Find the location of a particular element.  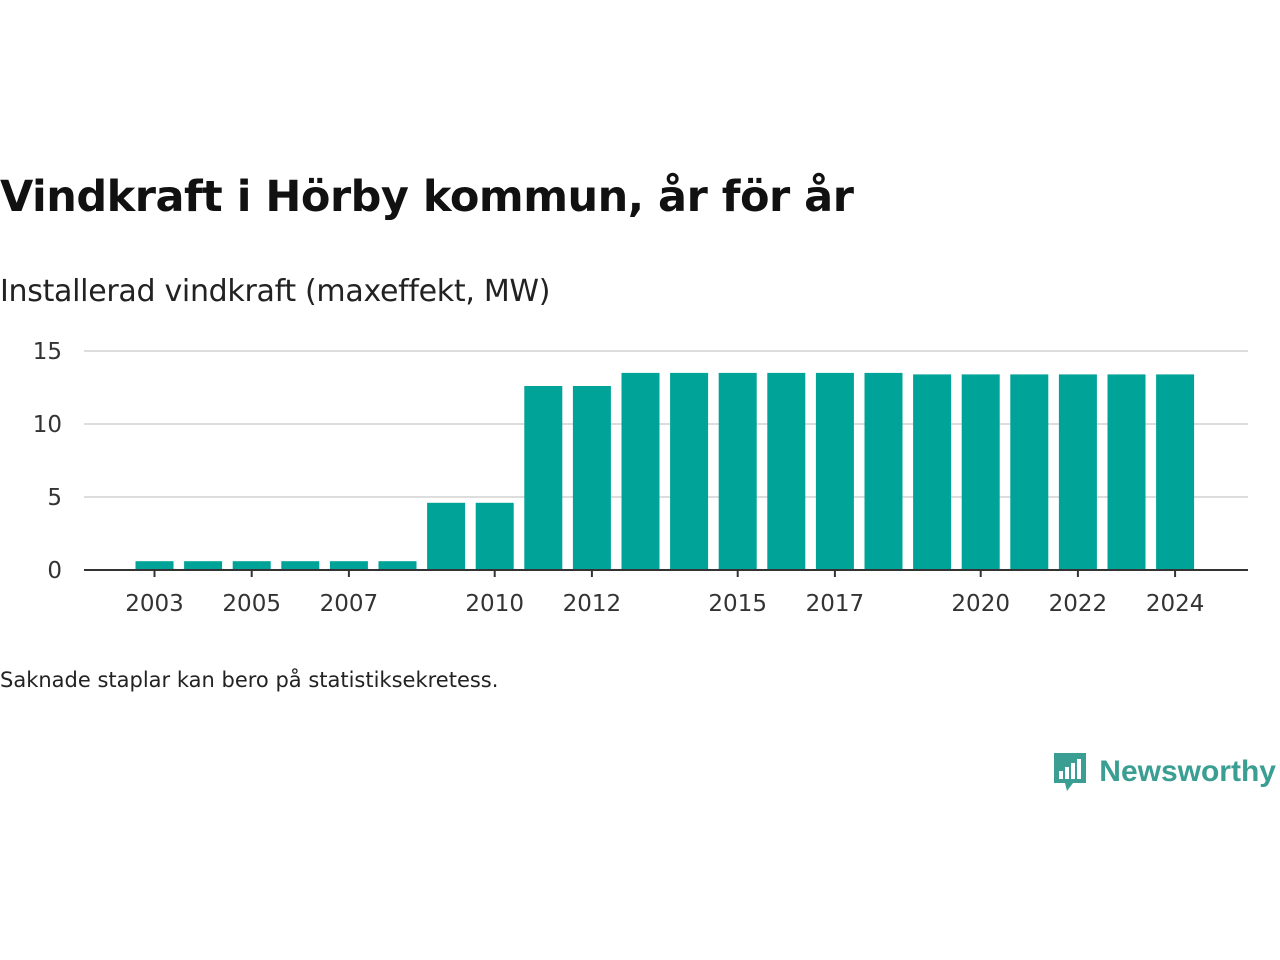

brand-logo: Newsworthy is located at coordinates (1163, 772).